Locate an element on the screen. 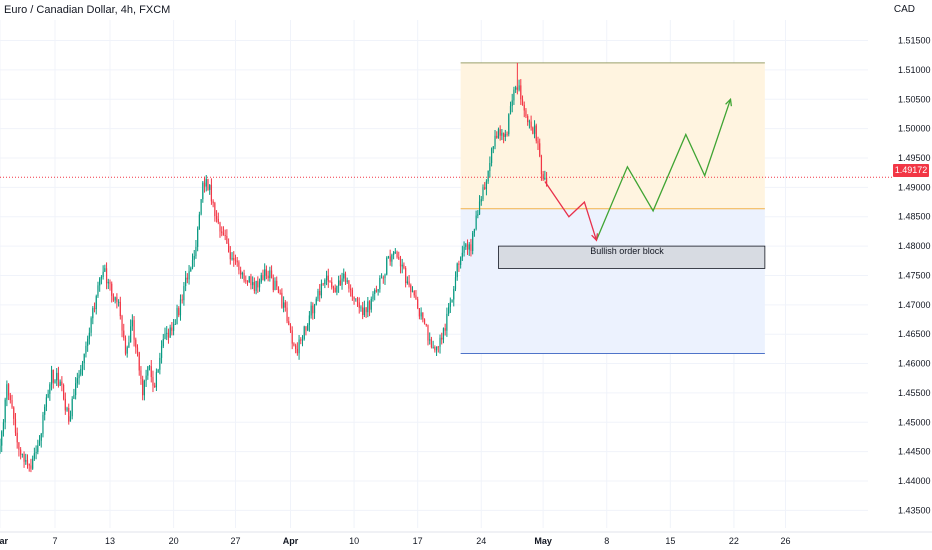 This screenshot has height=550, width=932. y-tick-label: 1.50000 is located at coordinates (914, 129).